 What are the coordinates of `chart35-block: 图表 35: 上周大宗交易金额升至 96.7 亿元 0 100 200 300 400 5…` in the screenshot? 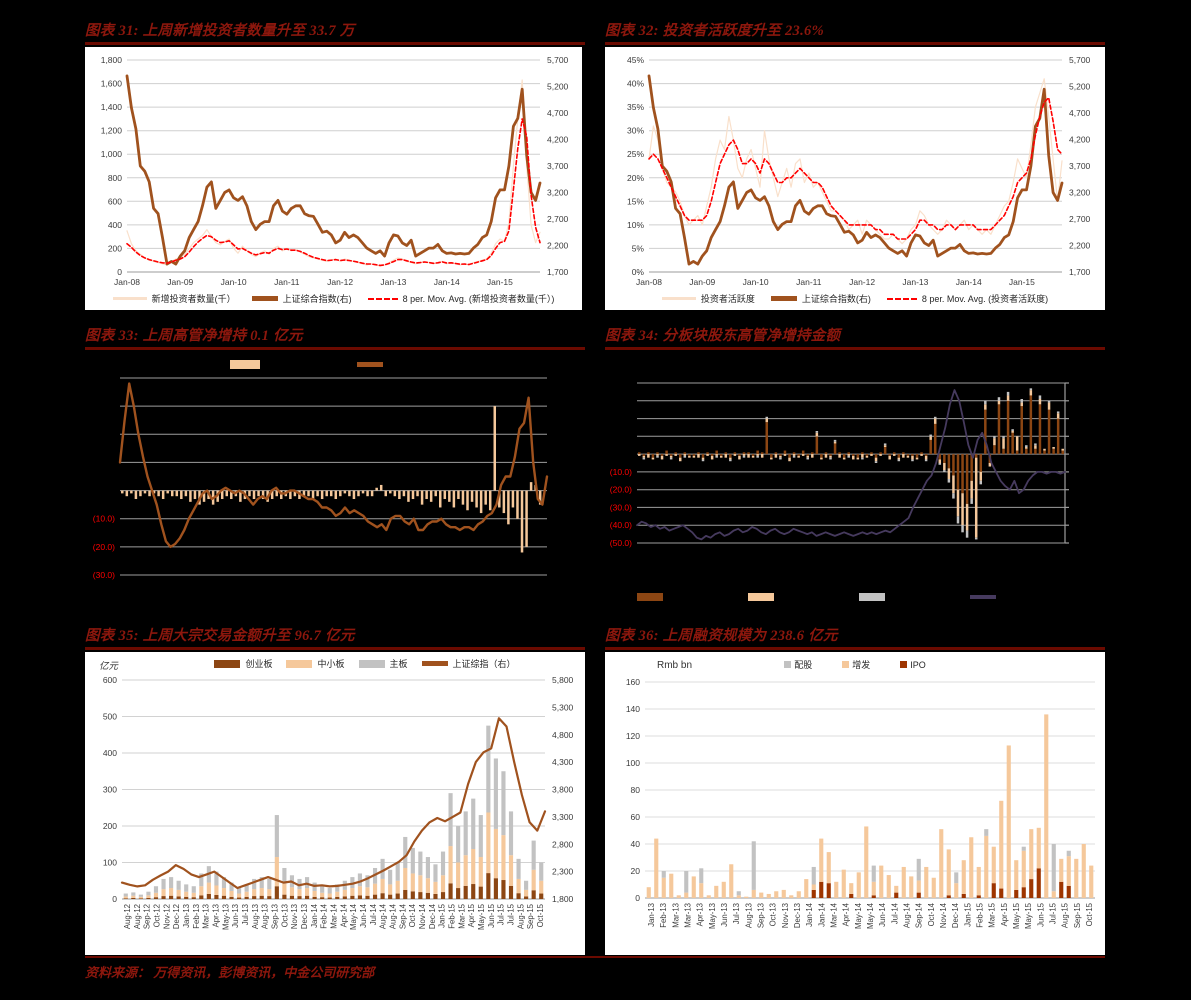 It's located at (335, 791).